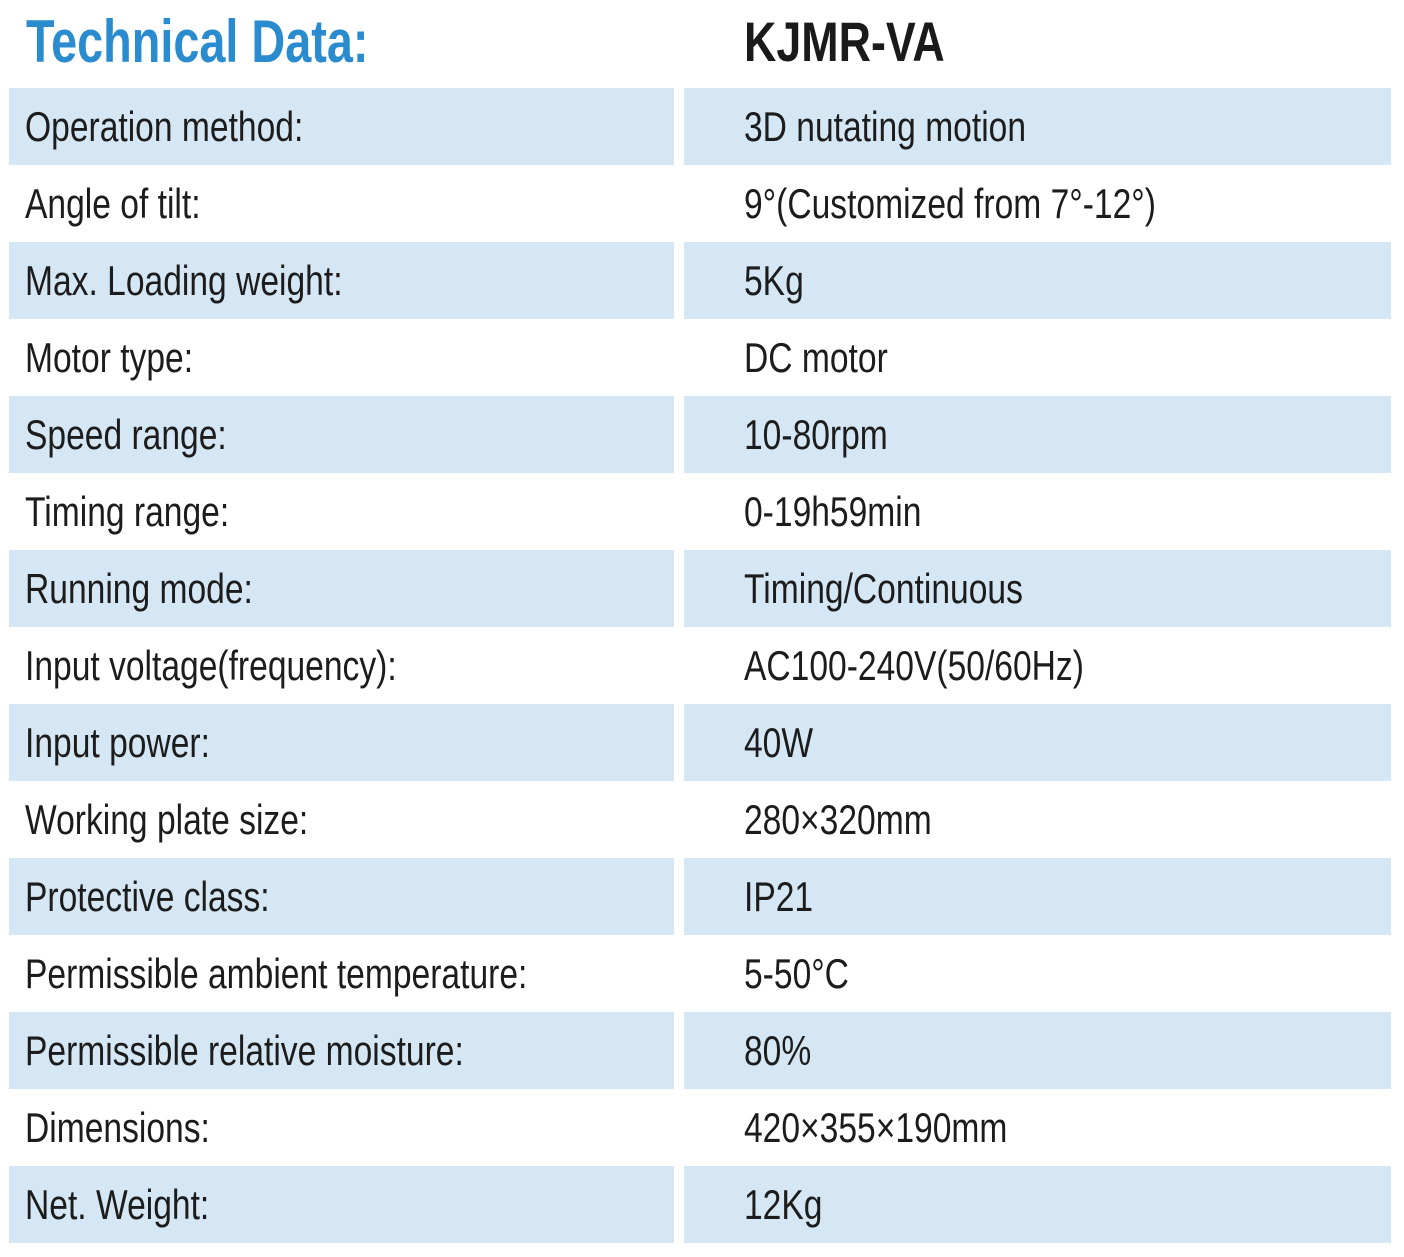  What do you see at coordinates (109, 357) in the screenshot?
I see `spec-label: Motor type:` at bounding box center [109, 357].